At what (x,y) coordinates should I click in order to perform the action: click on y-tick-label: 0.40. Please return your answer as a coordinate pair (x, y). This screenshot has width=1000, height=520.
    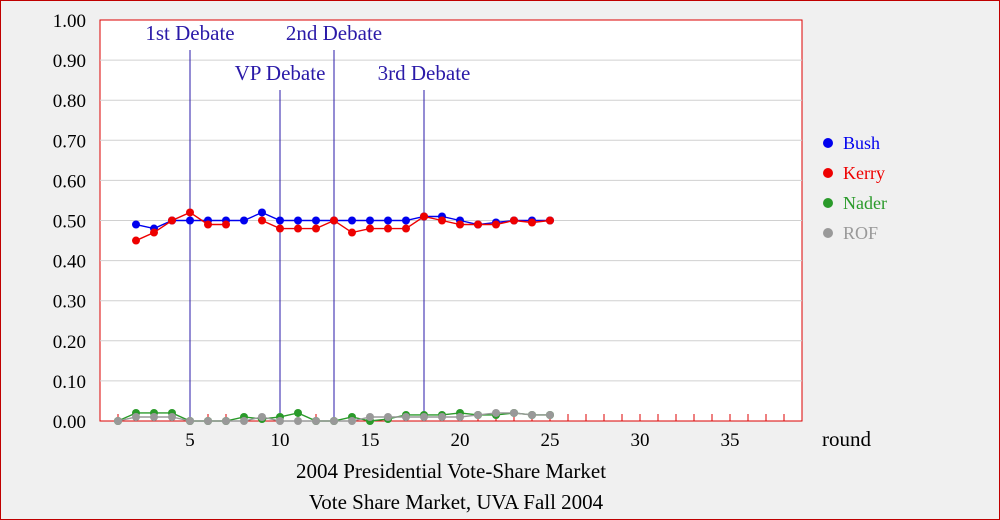
    Looking at the image, I should click on (69, 262).